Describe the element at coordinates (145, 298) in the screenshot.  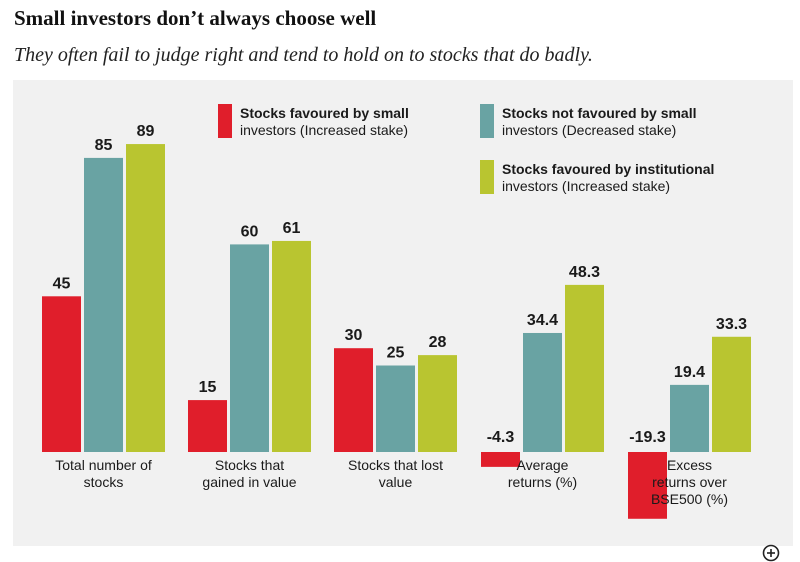
I see `bar-s3-c1` at that location.